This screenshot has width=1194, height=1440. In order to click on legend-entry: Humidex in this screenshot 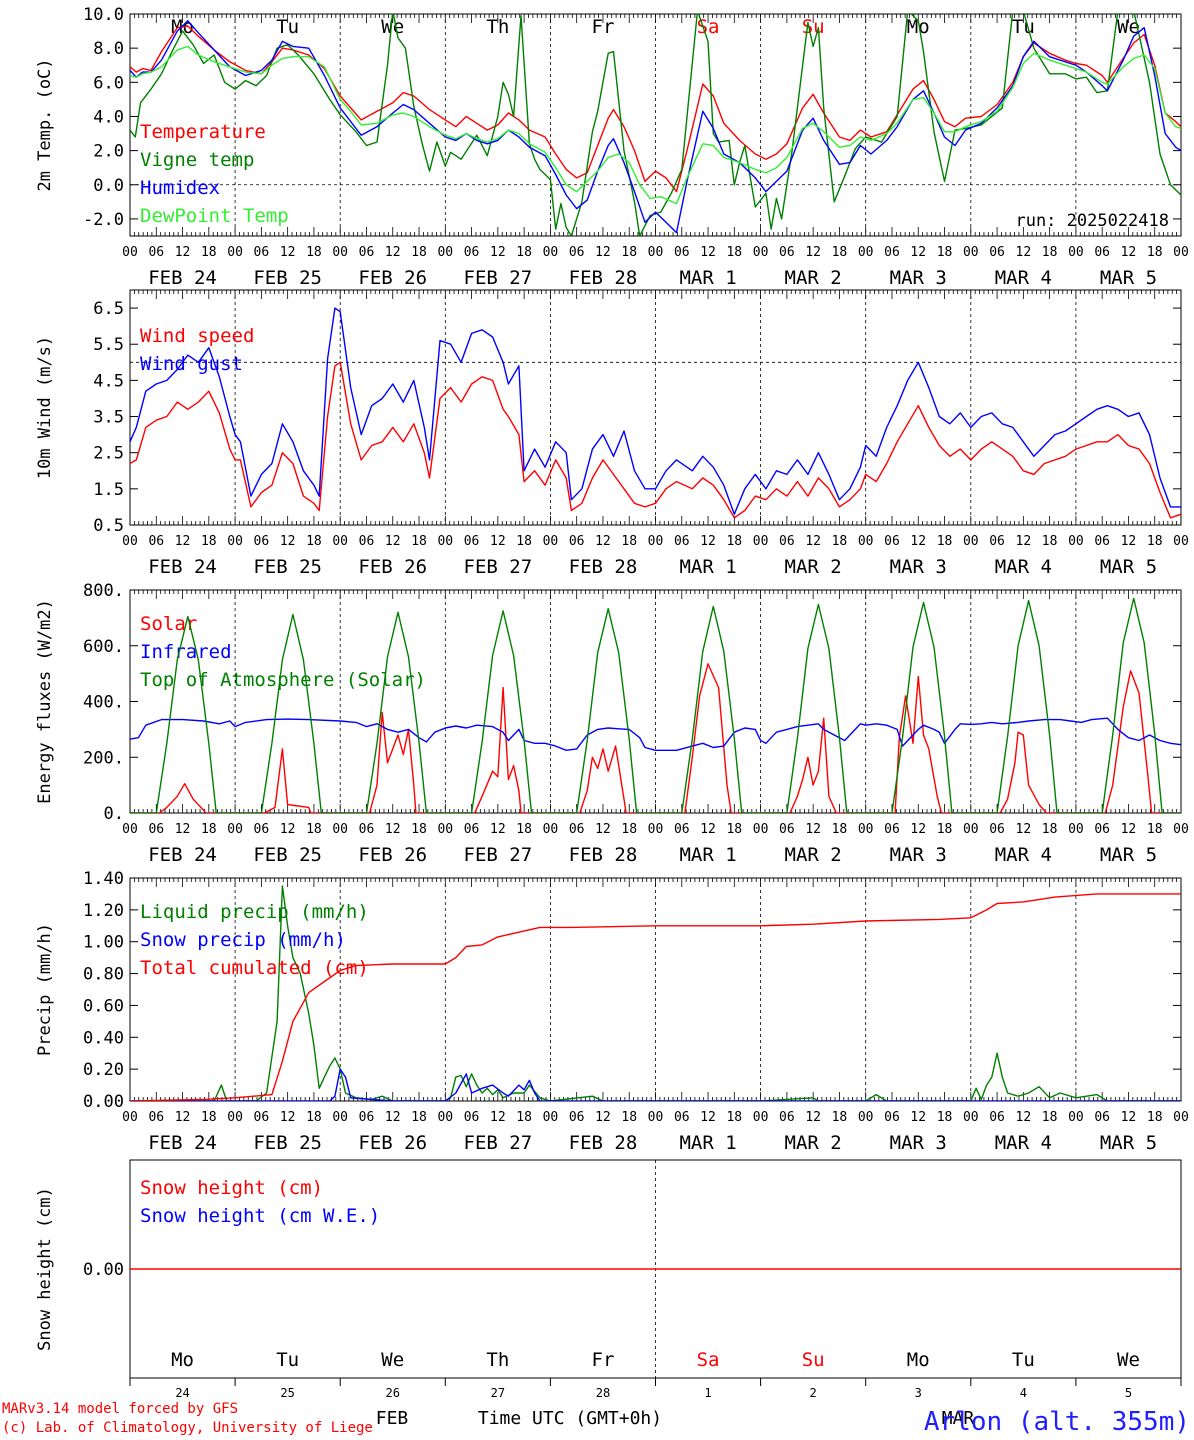, I will do `click(180, 188)`.